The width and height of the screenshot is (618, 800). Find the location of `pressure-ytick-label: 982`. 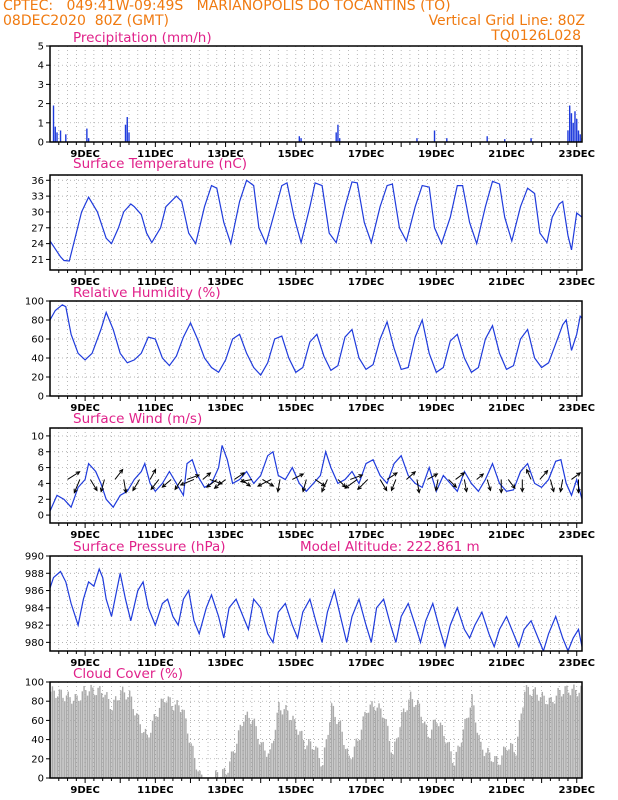

pressure-ytick-label: 982 is located at coordinates (34, 626).